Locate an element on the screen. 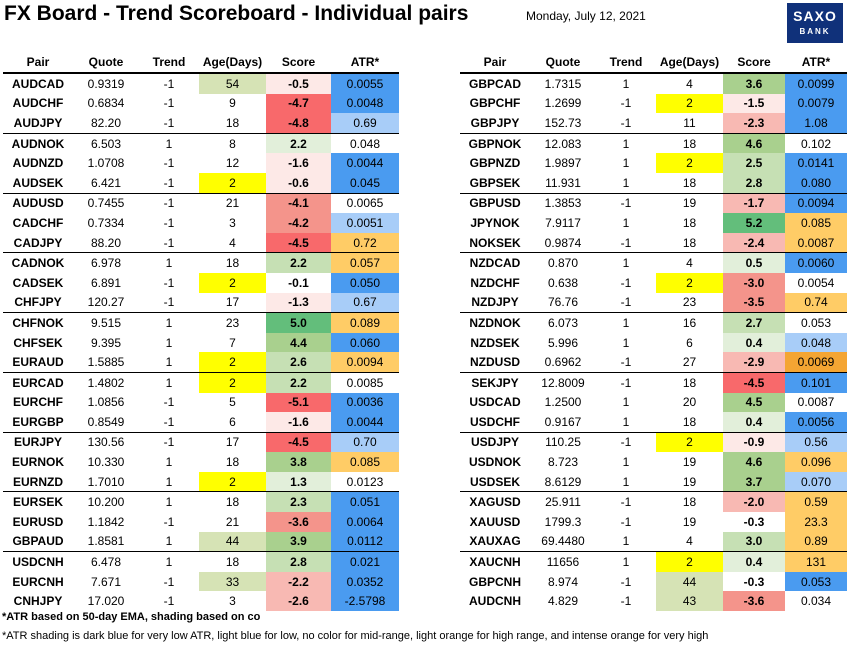  atr-cell: 23.3 is located at coordinates (816, 522).